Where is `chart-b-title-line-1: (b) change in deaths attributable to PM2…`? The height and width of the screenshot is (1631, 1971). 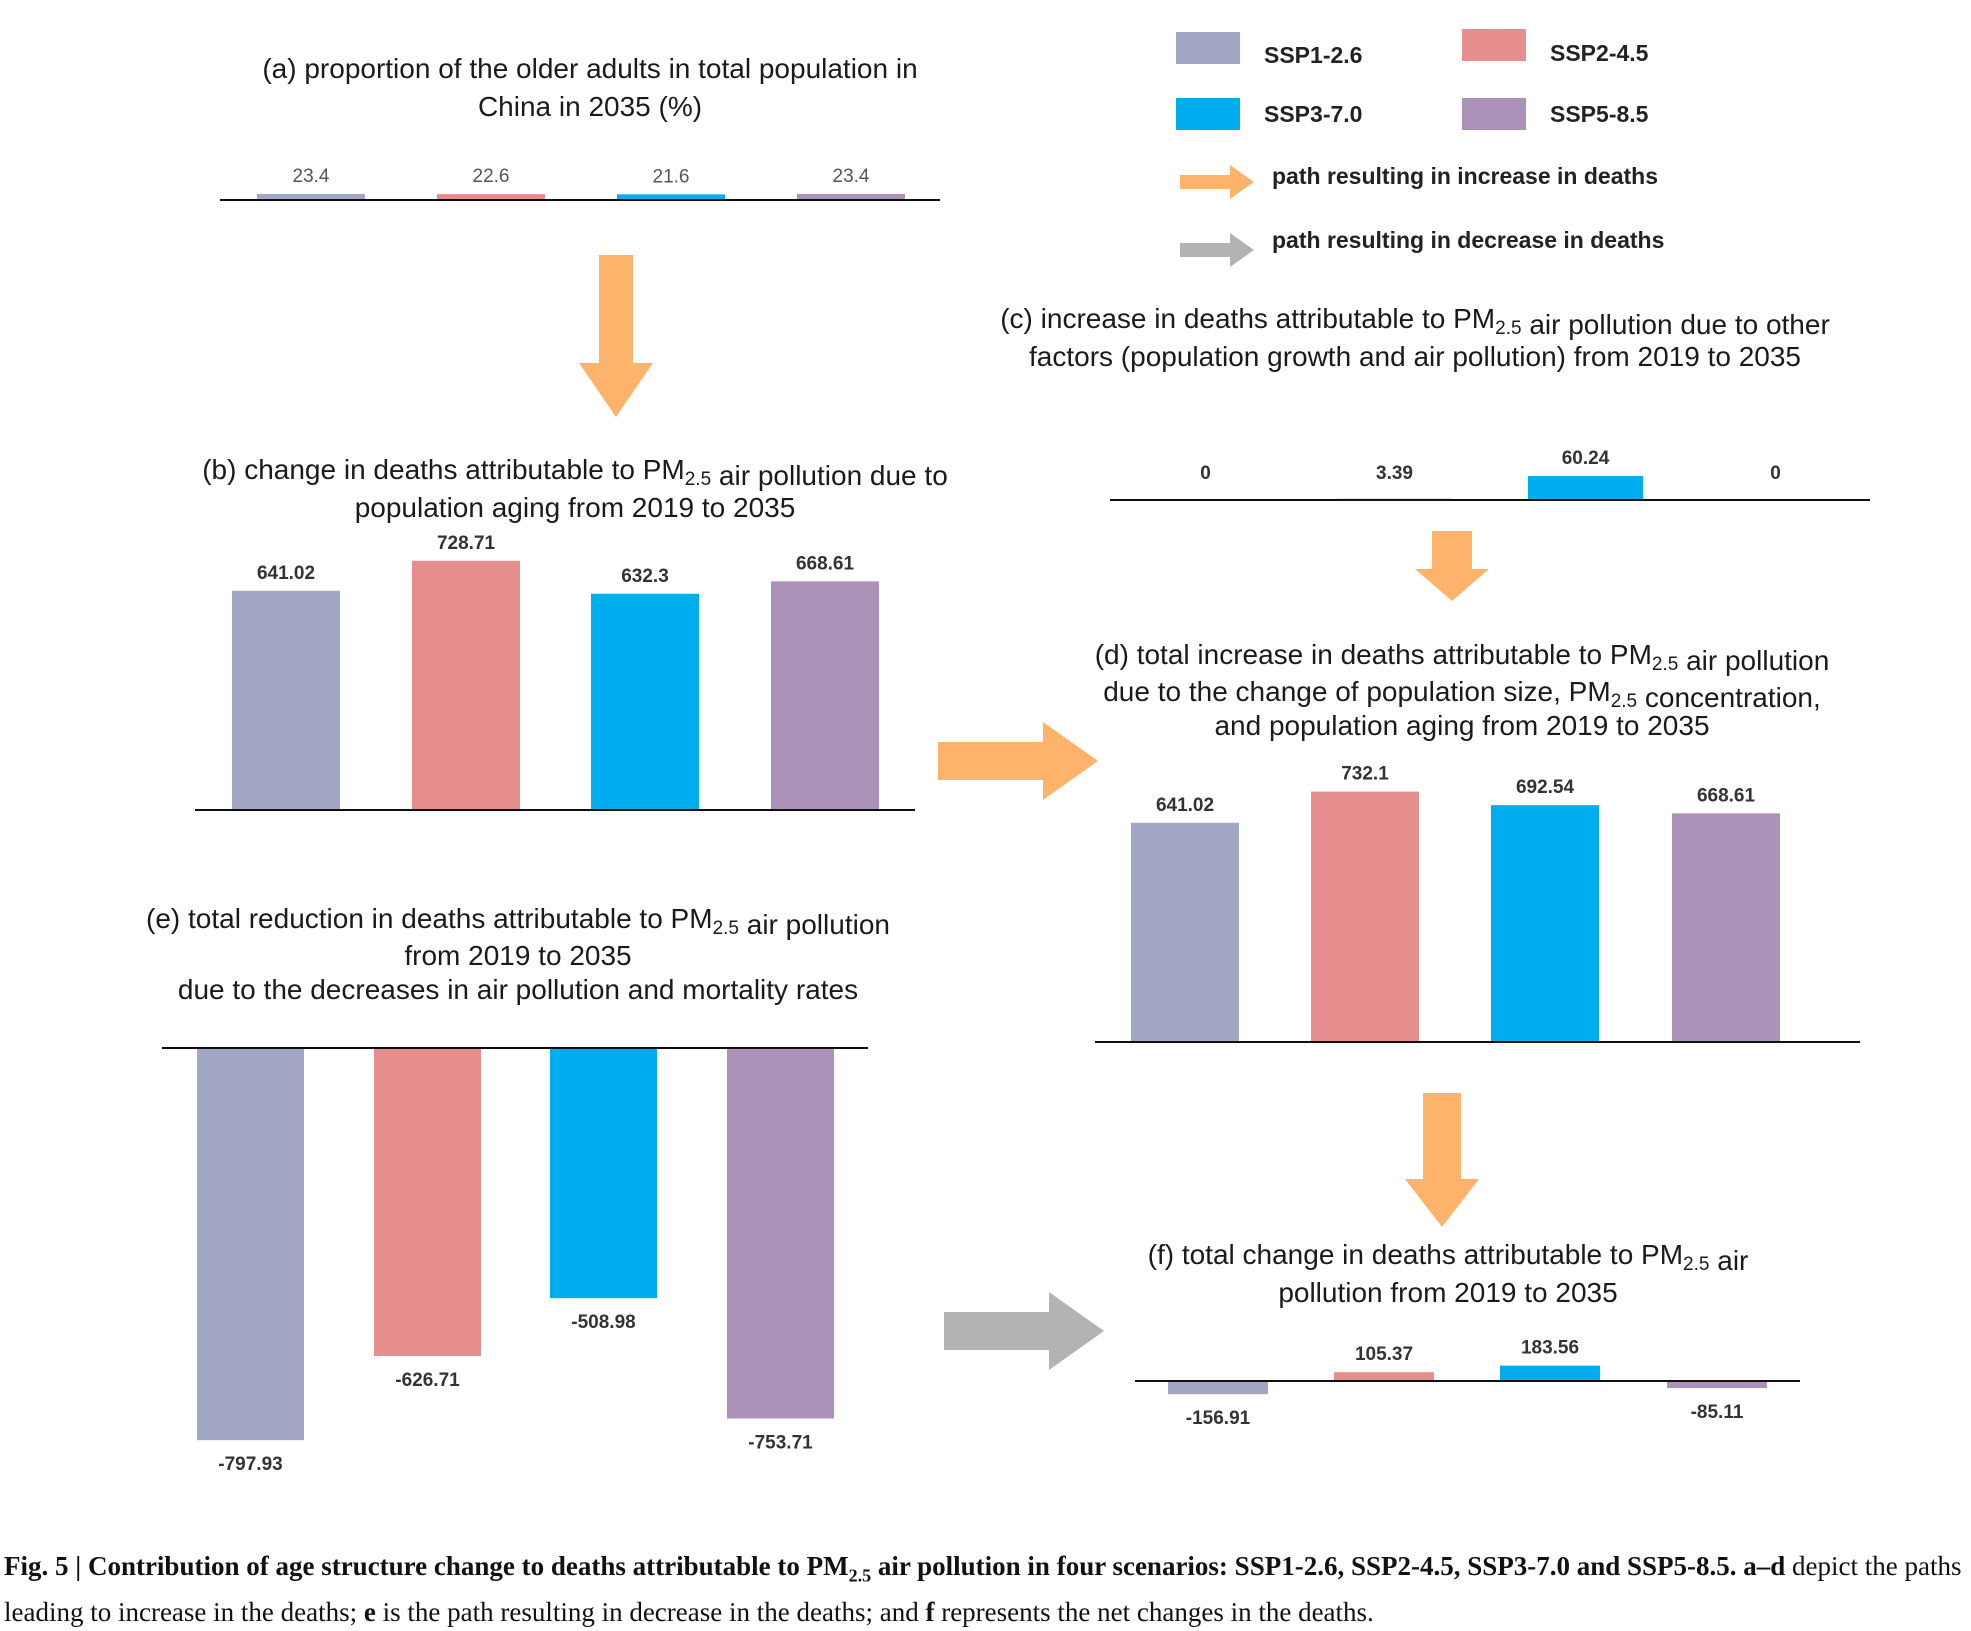
chart-b-title-line-1: (b) change in deaths attributable to PM2… is located at coordinates (575, 472).